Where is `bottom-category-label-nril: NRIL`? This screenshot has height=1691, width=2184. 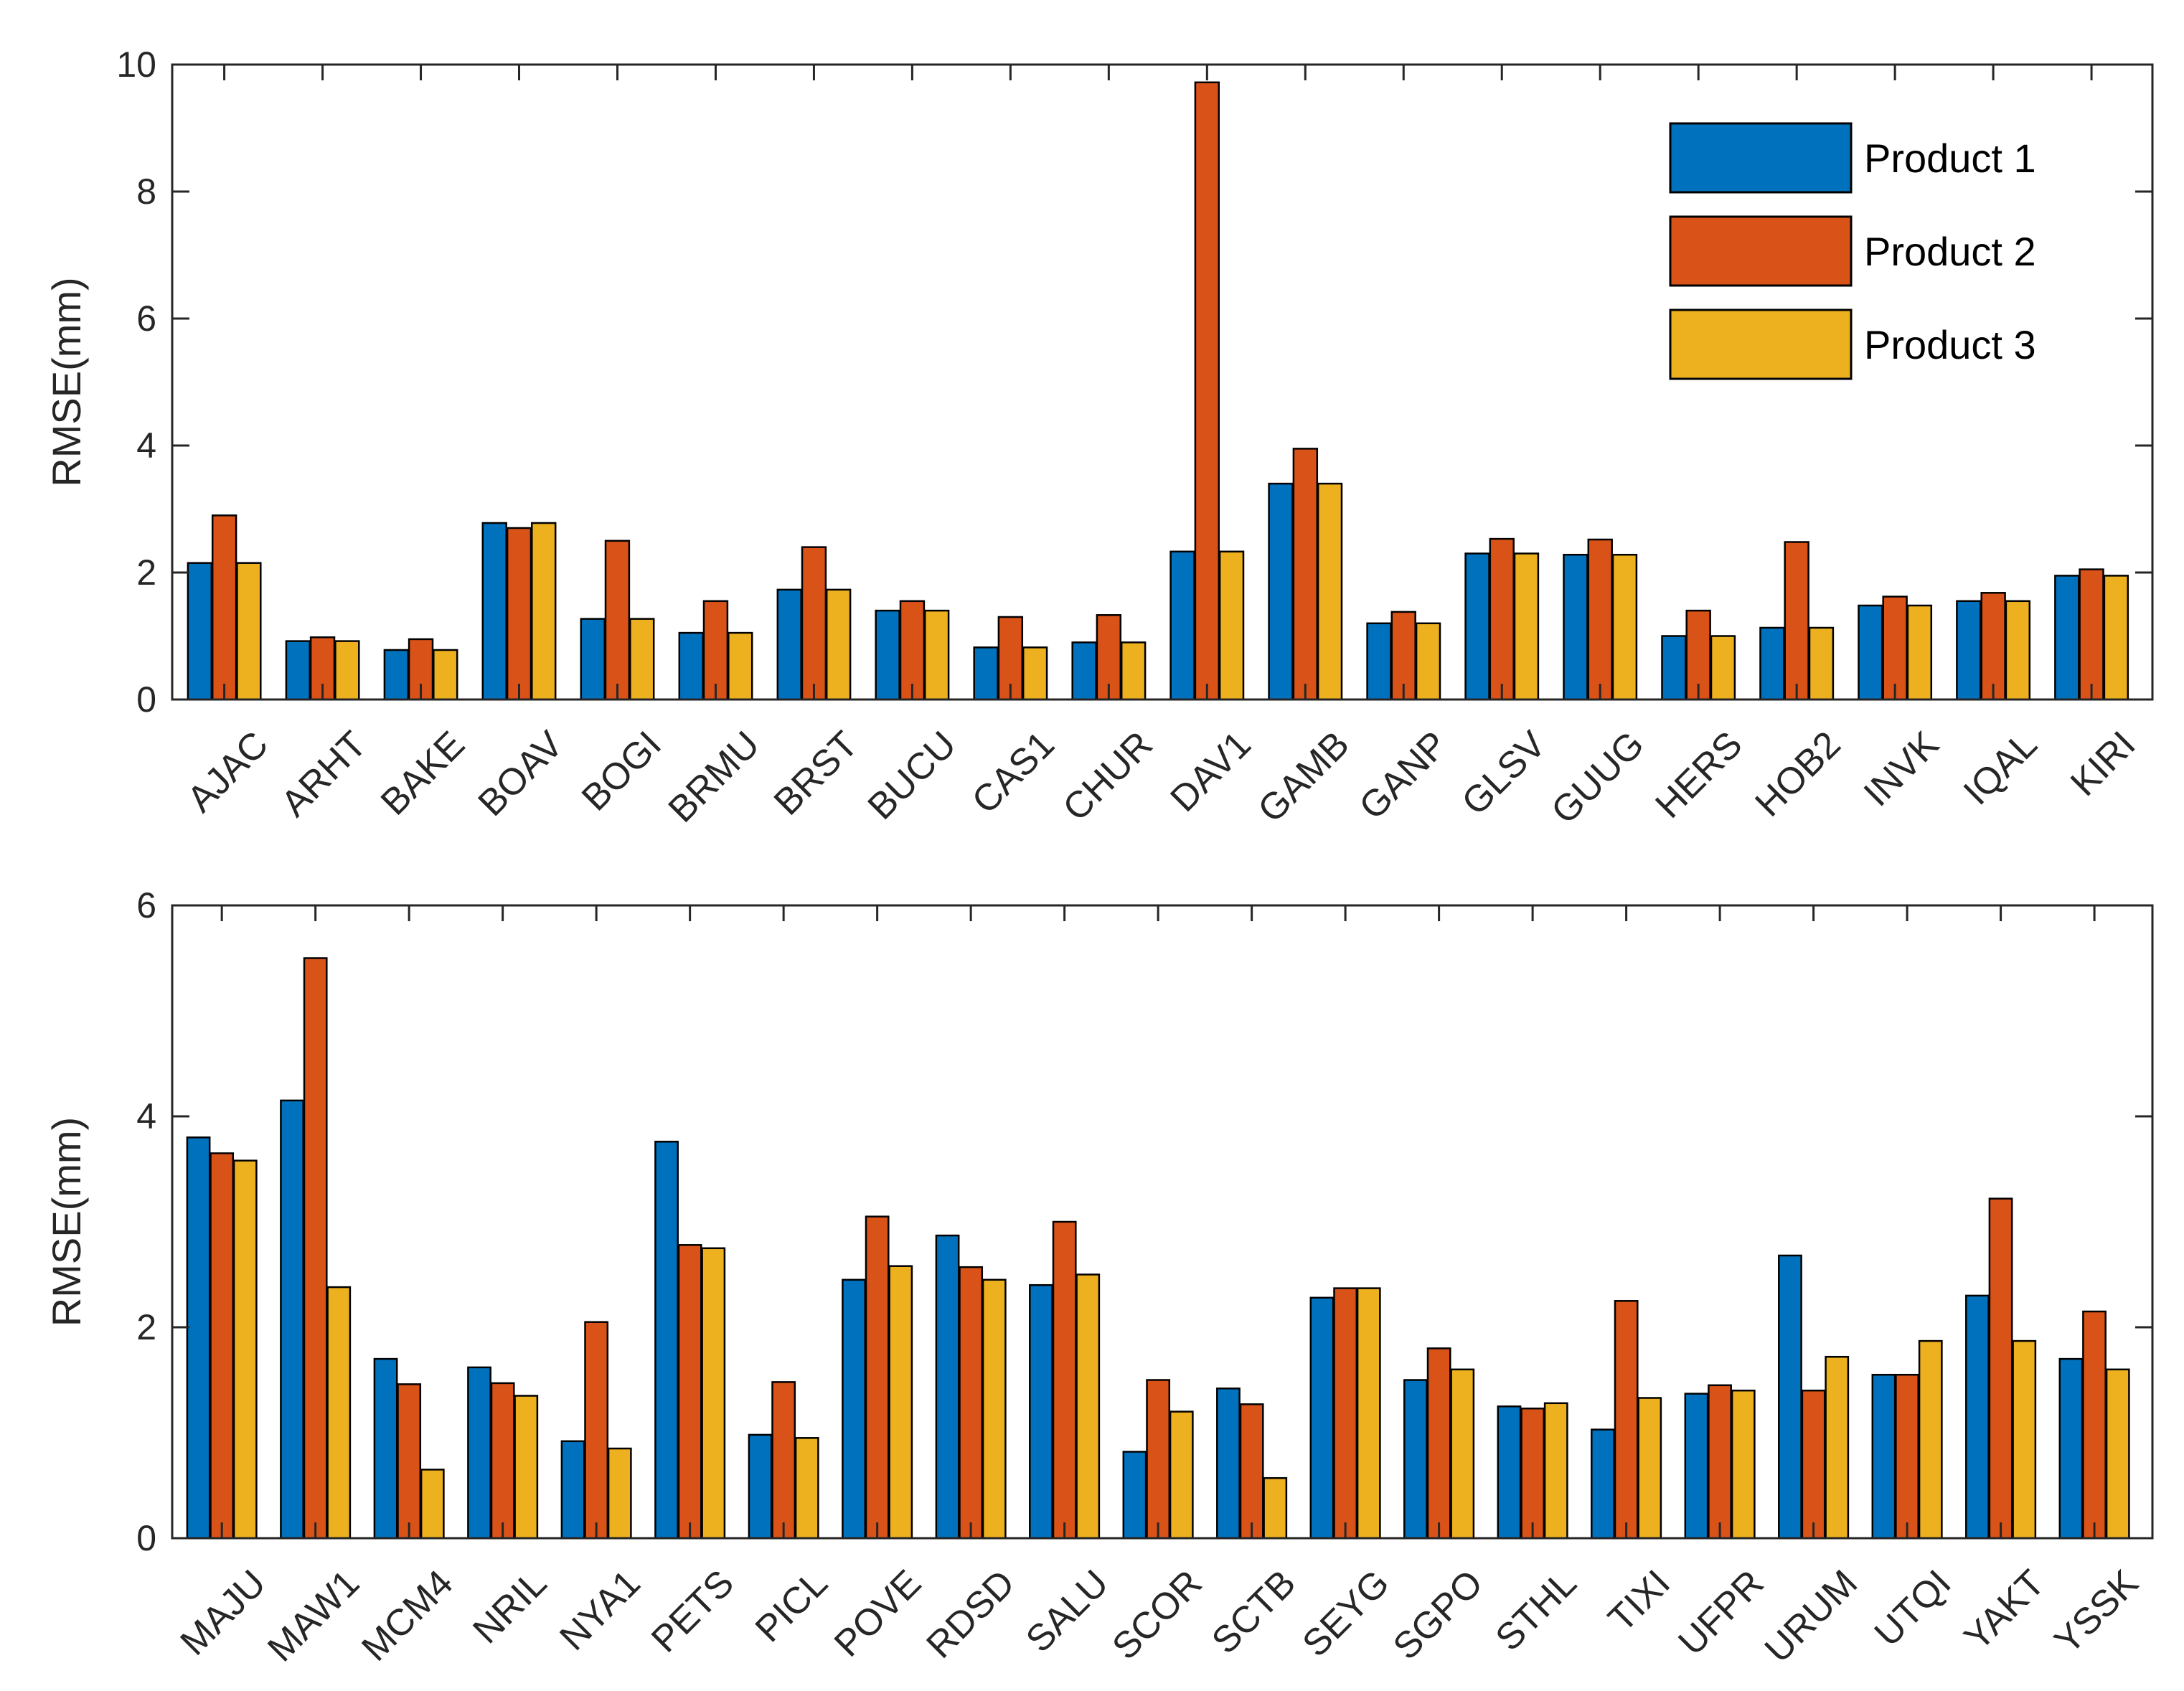
bottom-category-label-nril: NRIL is located at coordinates (510, 1607).